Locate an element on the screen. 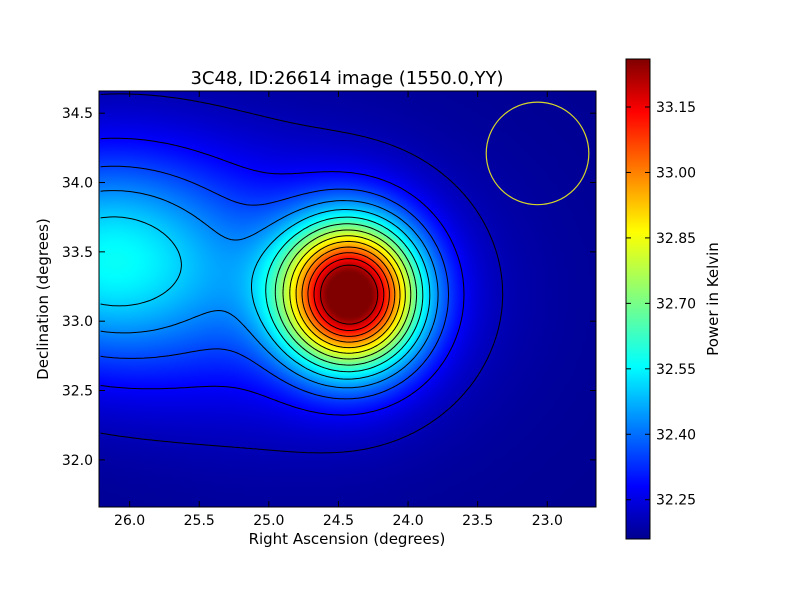  colorbar-tick-label: 32.55 is located at coordinates (676, 370).